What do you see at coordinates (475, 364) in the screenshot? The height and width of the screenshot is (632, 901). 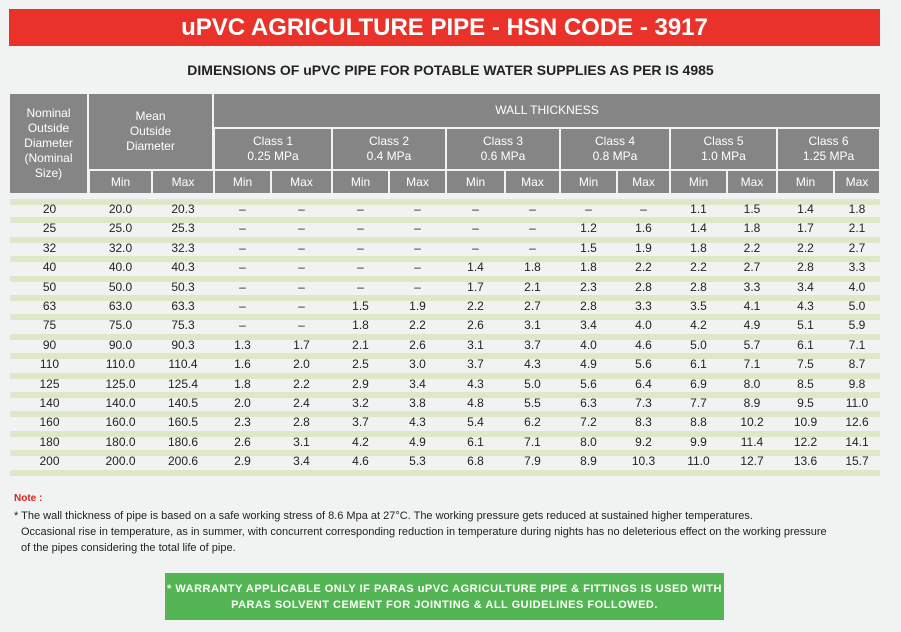 I see `table-cell: 3.7` at bounding box center [475, 364].